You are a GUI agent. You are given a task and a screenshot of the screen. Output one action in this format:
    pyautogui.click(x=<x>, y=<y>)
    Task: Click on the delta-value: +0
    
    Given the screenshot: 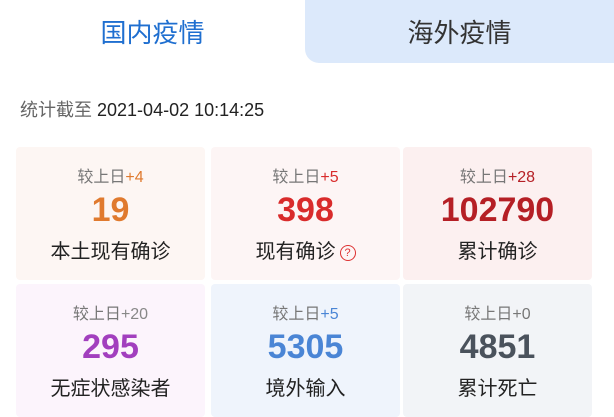 What is the action you would take?
    pyautogui.click(x=521, y=314)
    